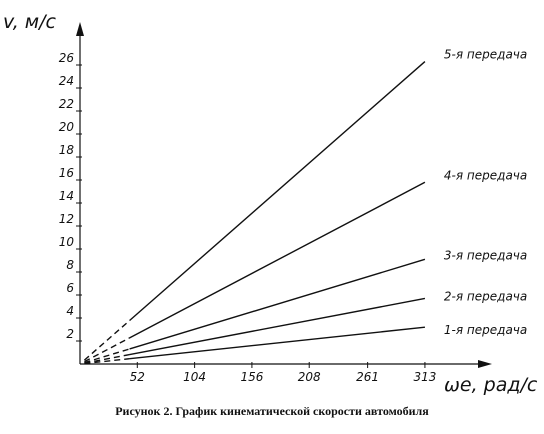  I want to click on series-label: 3-я передача, so click(485, 255).